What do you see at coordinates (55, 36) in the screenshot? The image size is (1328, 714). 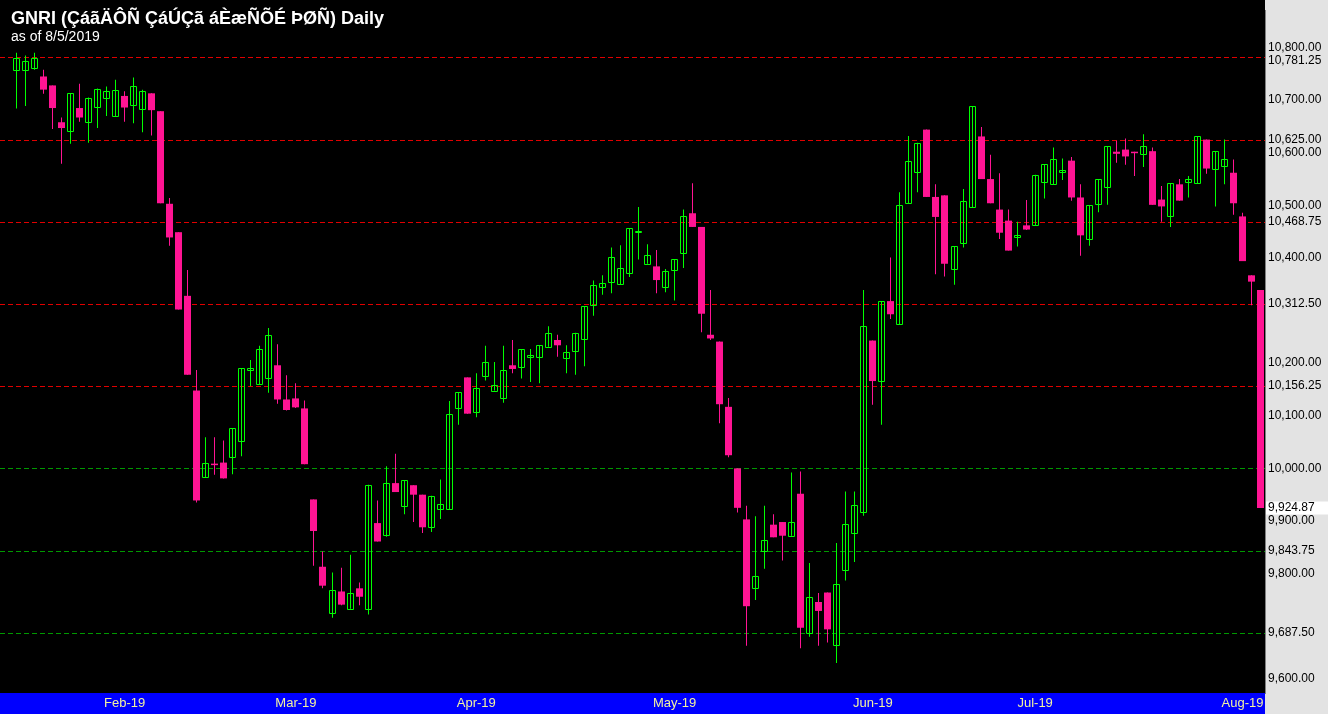 I see `text: as of 8/5/2019` at bounding box center [55, 36].